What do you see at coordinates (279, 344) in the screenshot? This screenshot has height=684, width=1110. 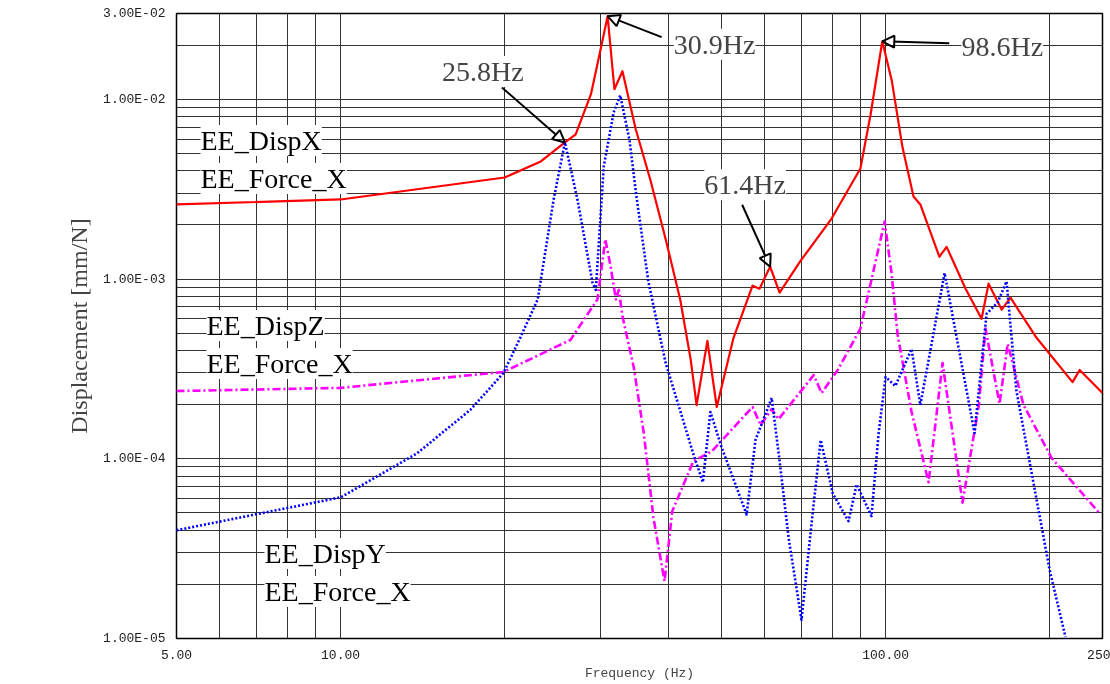 I see `series-label: EE_DispZ EE_Force_X` at bounding box center [279, 344].